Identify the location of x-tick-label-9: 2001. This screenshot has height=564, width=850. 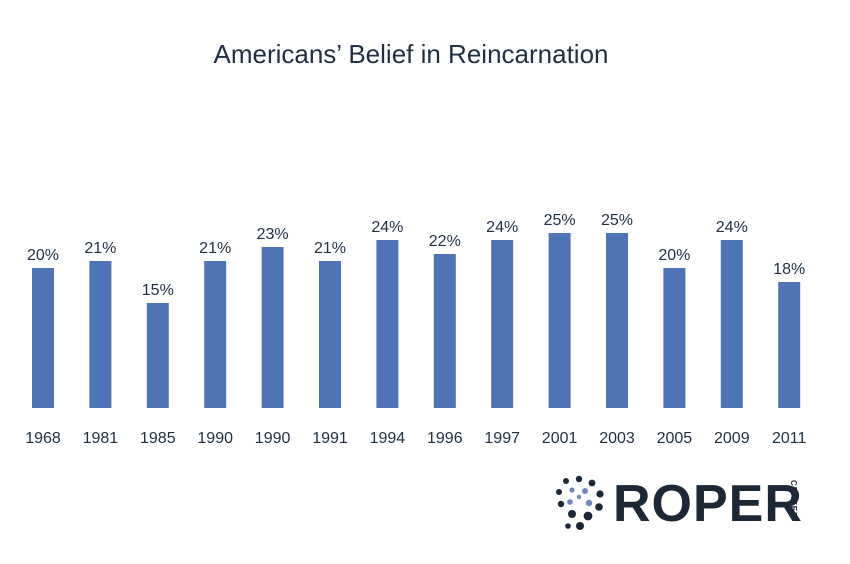
(560, 438).